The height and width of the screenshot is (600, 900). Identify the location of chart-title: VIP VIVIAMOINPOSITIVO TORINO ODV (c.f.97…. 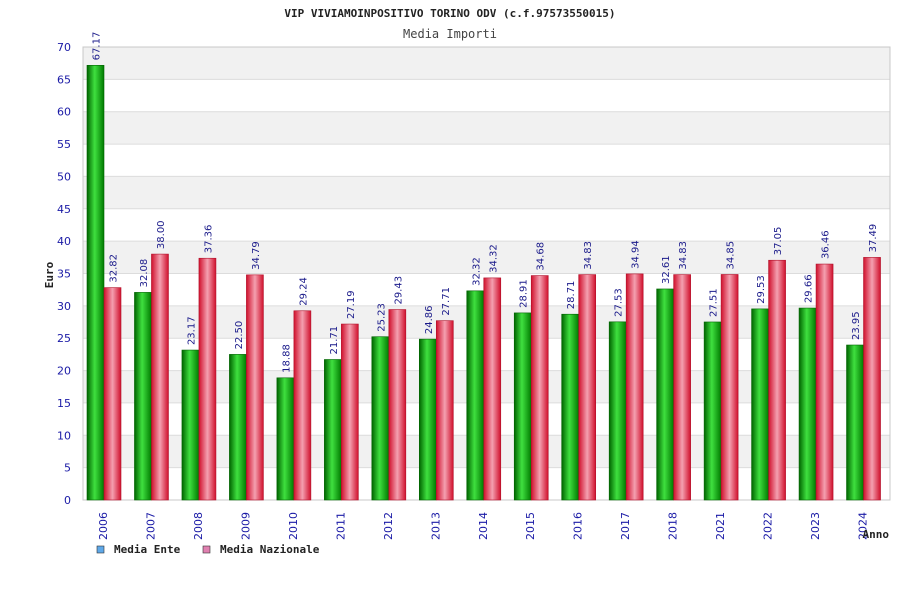
(449, 13).